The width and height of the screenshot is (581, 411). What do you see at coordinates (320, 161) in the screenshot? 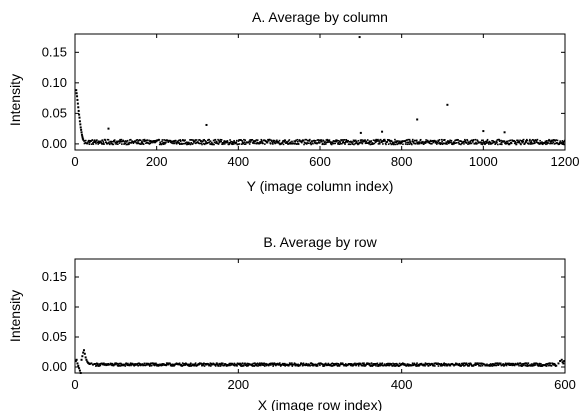
I see `x-tick-label: 600` at bounding box center [320, 161].